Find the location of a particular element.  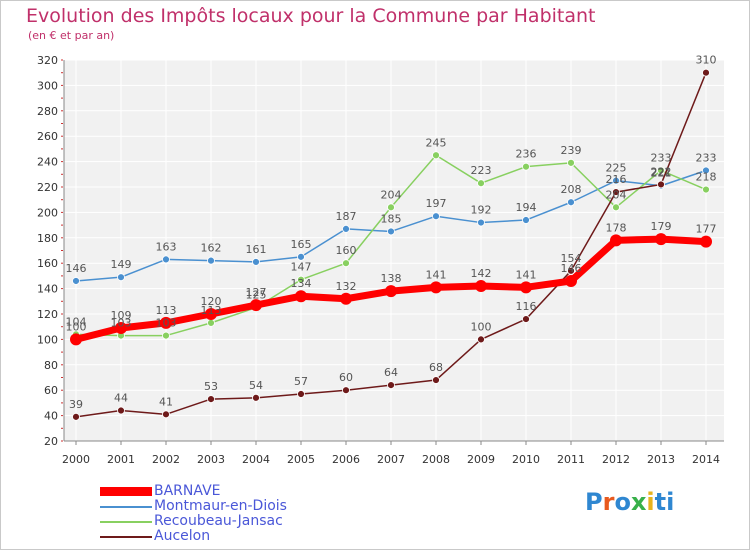

y-tick-label: 40 is located at coordinates (51, 416).